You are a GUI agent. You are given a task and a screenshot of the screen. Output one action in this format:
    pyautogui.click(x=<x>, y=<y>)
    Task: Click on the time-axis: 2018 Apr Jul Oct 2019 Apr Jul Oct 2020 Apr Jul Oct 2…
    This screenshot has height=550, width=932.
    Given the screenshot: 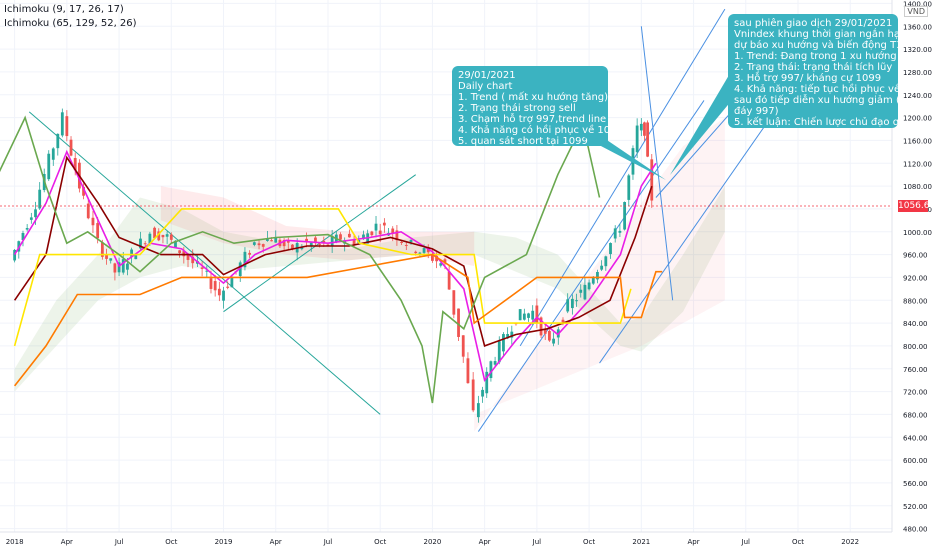 What is the action you would take?
    pyautogui.click(x=466, y=540)
    